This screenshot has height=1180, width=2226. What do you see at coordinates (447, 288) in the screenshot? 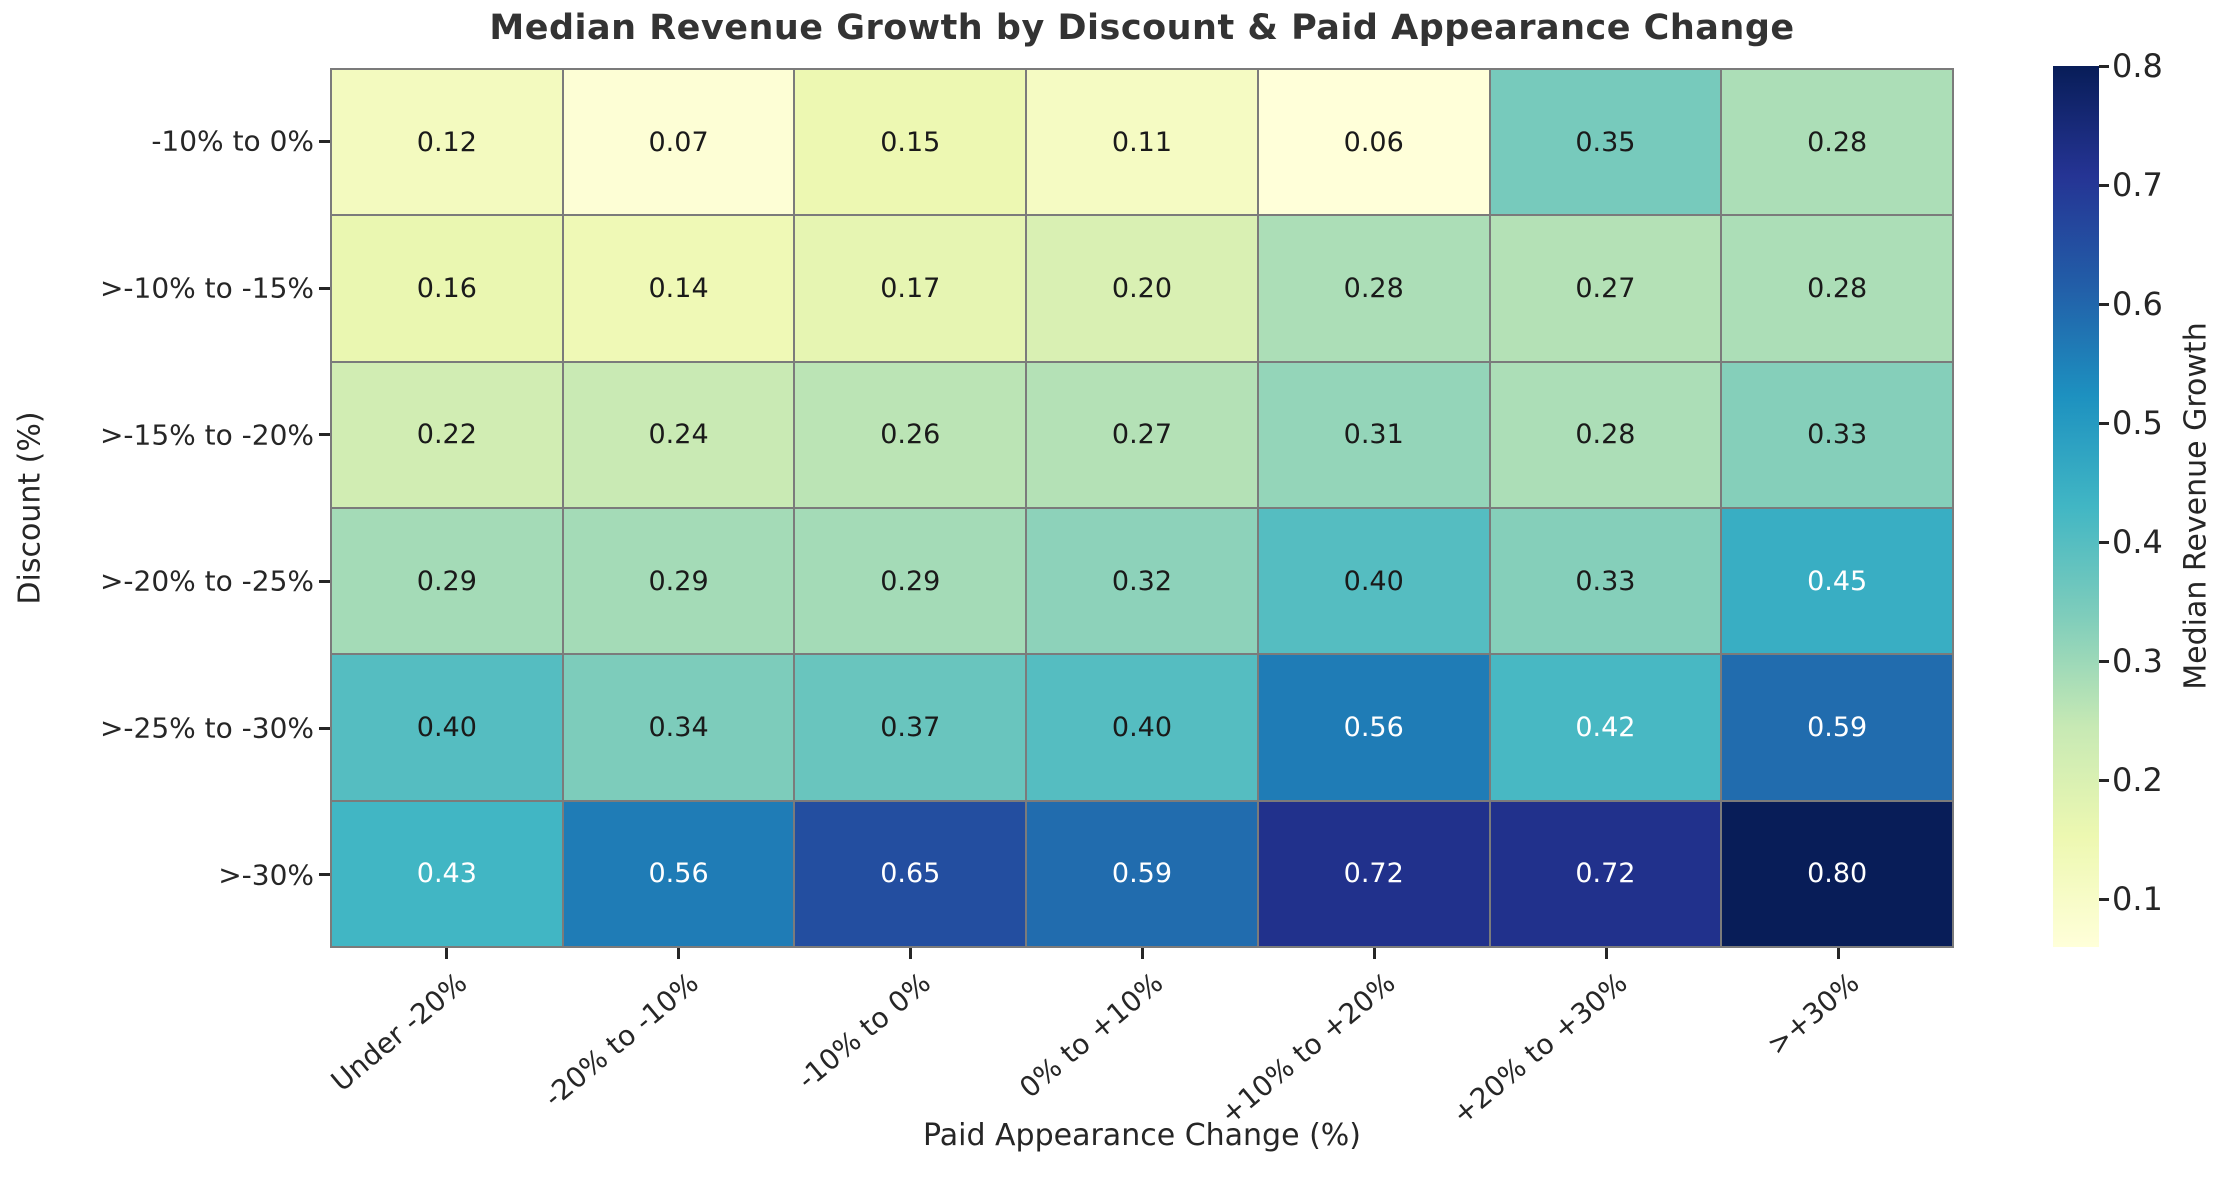
I see `heatmap-cell: 0.16` at bounding box center [447, 288].